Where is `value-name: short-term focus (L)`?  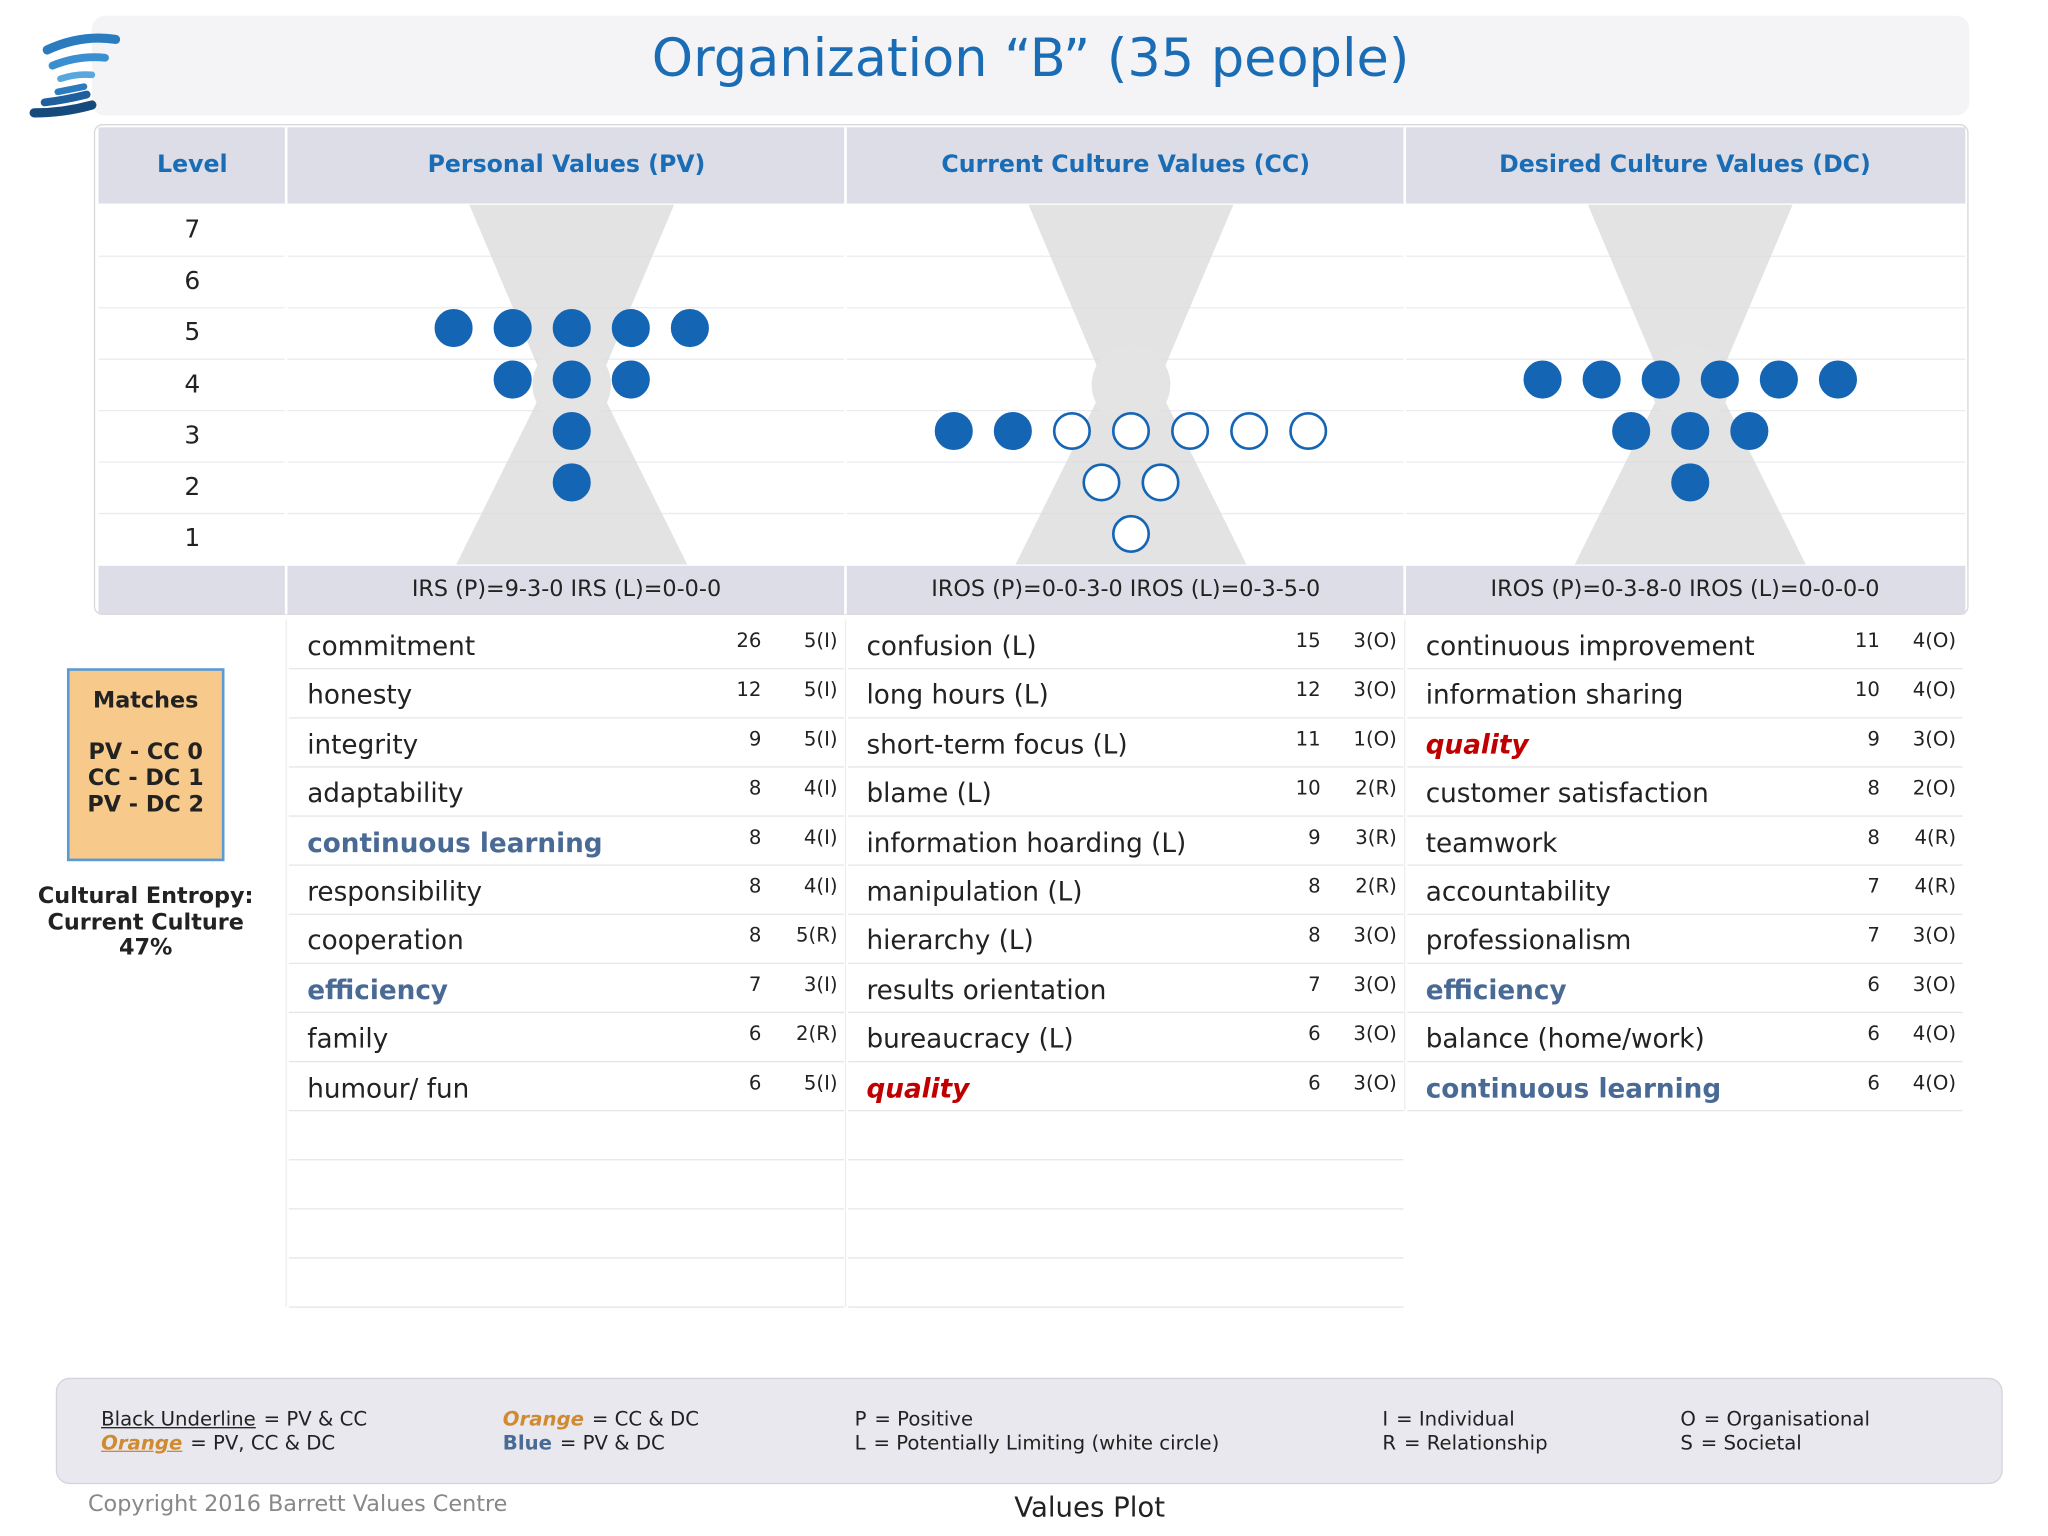 value-name: short-term focus (L) is located at coordinates (997, 744).